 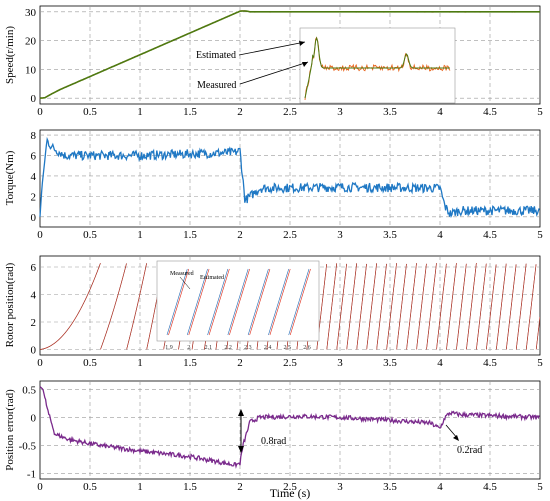 I want to click on rotor-inset-x-ticks: 1.9 2 2.1 2.2 2.3 2.4 2.5 2.6, so click(x=238, y=348).